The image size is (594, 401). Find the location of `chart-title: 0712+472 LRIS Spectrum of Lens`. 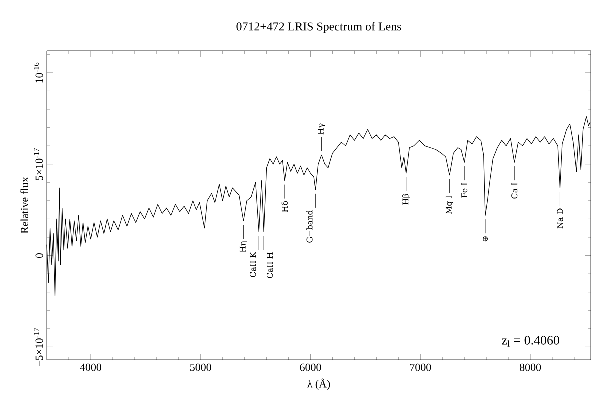

chart-title: 0712+472 LRIS Spectrum of Lens is located at coordinates (319, 28).